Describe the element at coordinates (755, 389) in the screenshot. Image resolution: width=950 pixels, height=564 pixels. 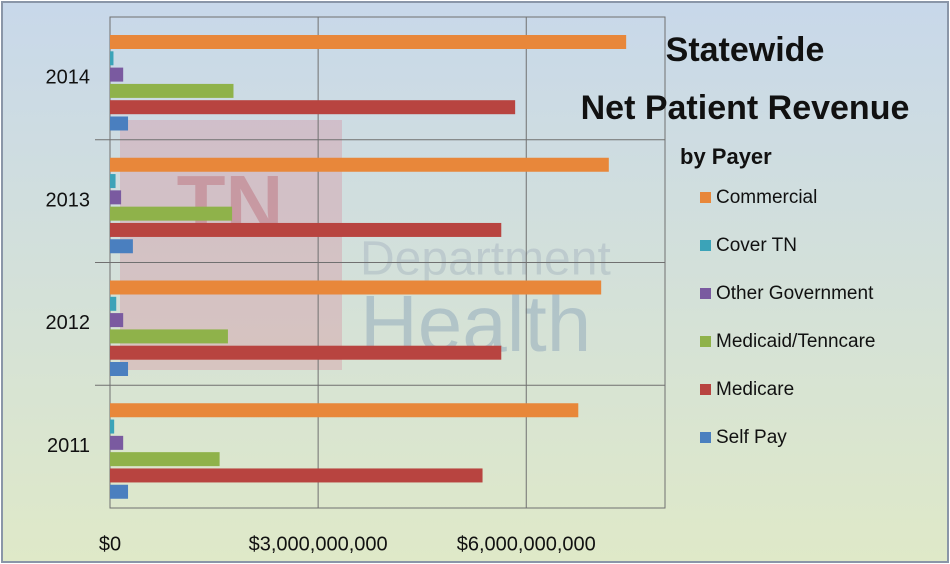
I see `legend-label: Medicare` at that location.